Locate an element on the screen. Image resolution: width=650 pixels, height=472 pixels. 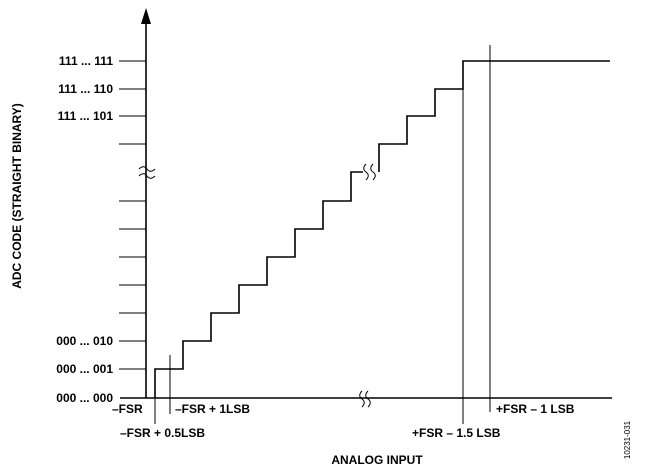
staircase-break is located at coordinates (369, 172).